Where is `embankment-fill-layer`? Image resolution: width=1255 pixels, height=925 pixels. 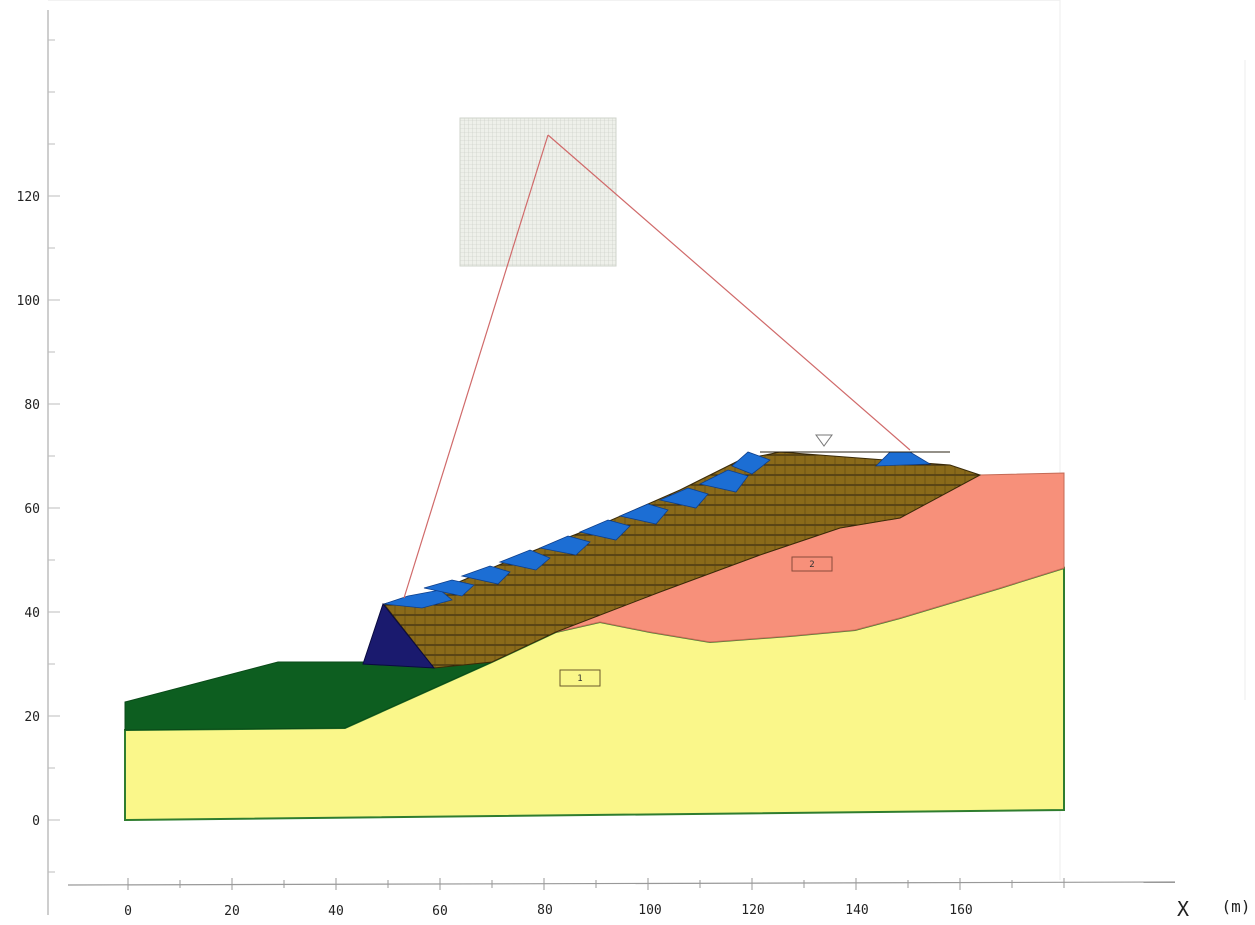
embankment-fill-layer is located at coordinates (682, 560).